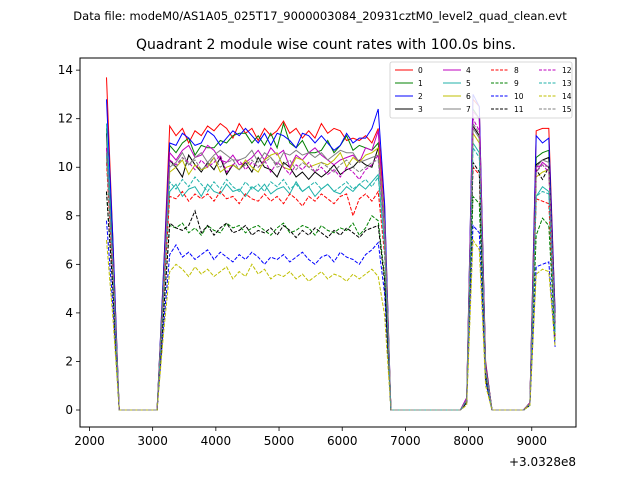 The height and width of the screenshot is (480, 640). I want to click on x-tick-label: 8000, so click(468, 441).